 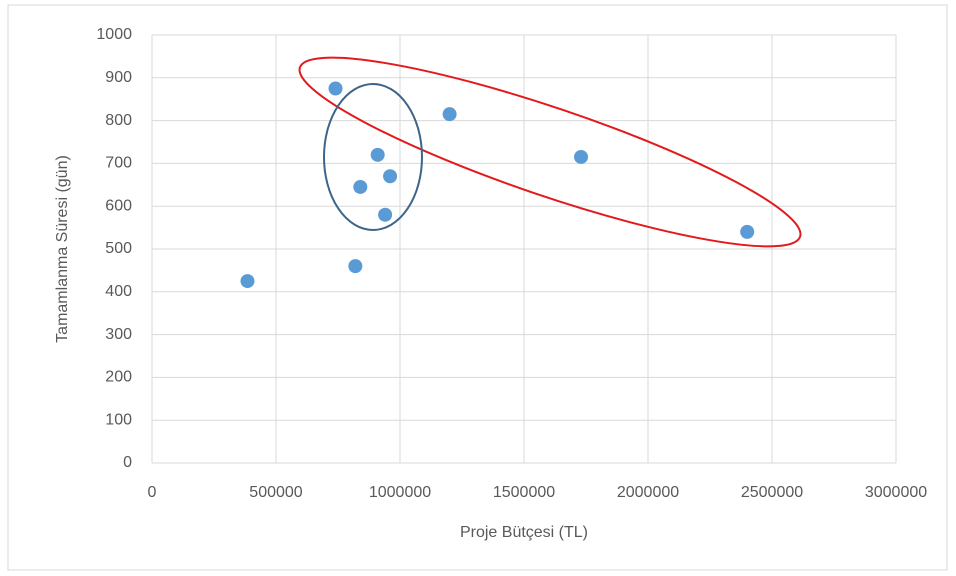 I want to click on y-tick-label: 600, so click(x=118, y=205).